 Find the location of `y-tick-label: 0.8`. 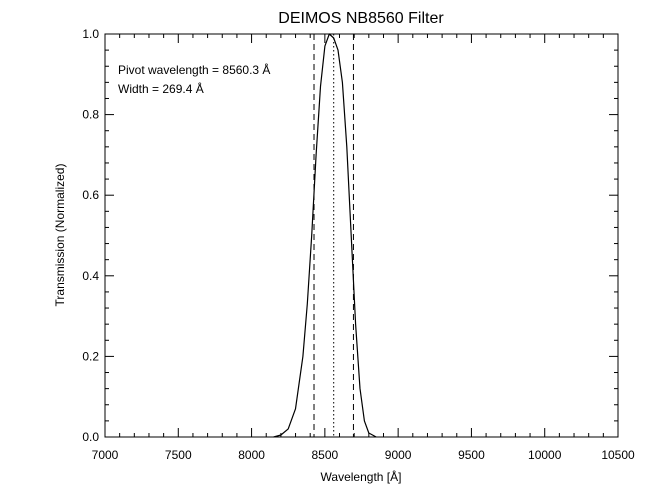

y-tick-label: 0.8 is located at coordinates (90, 115).